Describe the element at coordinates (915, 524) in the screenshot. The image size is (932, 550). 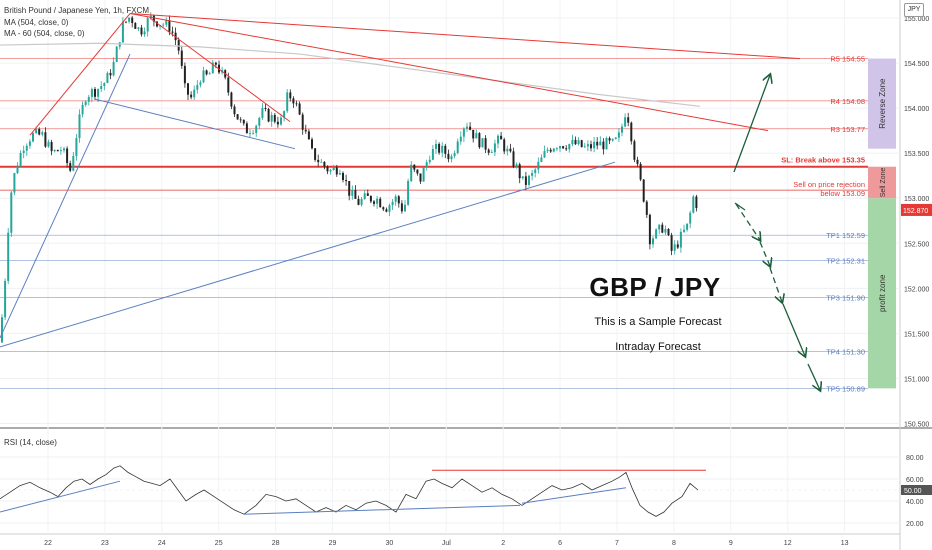
I see `rsi-tick-label: 20.00` at that location.